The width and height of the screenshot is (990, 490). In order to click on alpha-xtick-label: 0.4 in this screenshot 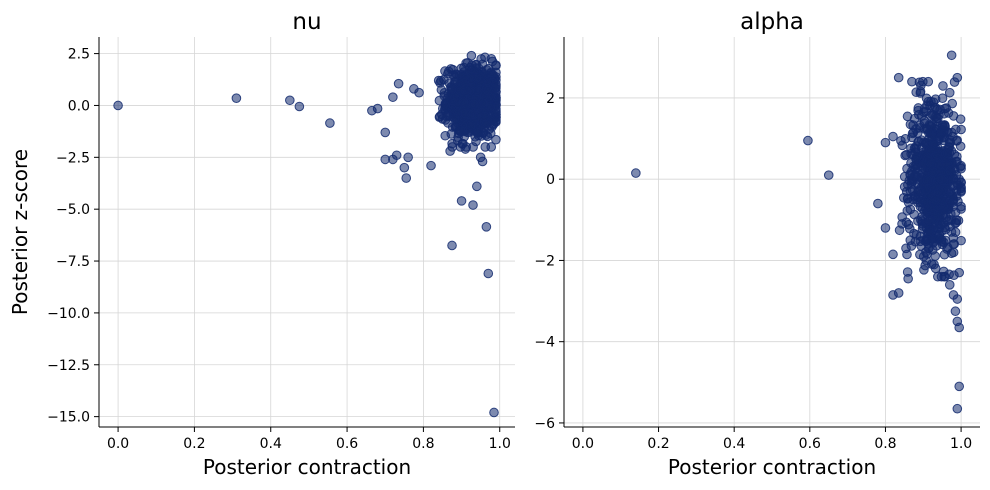, I will do `click(734, 444)`.